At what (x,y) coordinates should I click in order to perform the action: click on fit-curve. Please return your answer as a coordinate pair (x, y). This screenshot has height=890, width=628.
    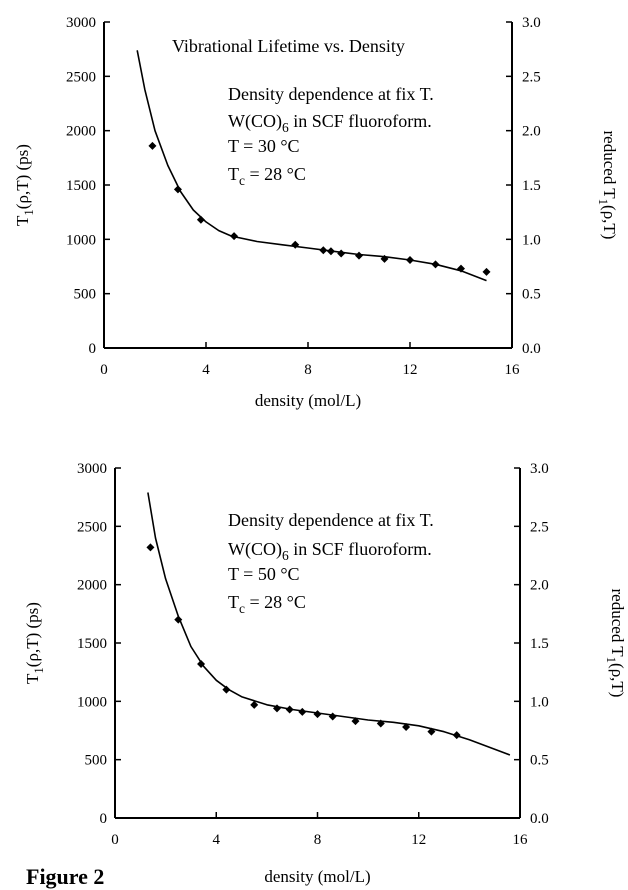
    Looking at the image, I should click on (311, 166).